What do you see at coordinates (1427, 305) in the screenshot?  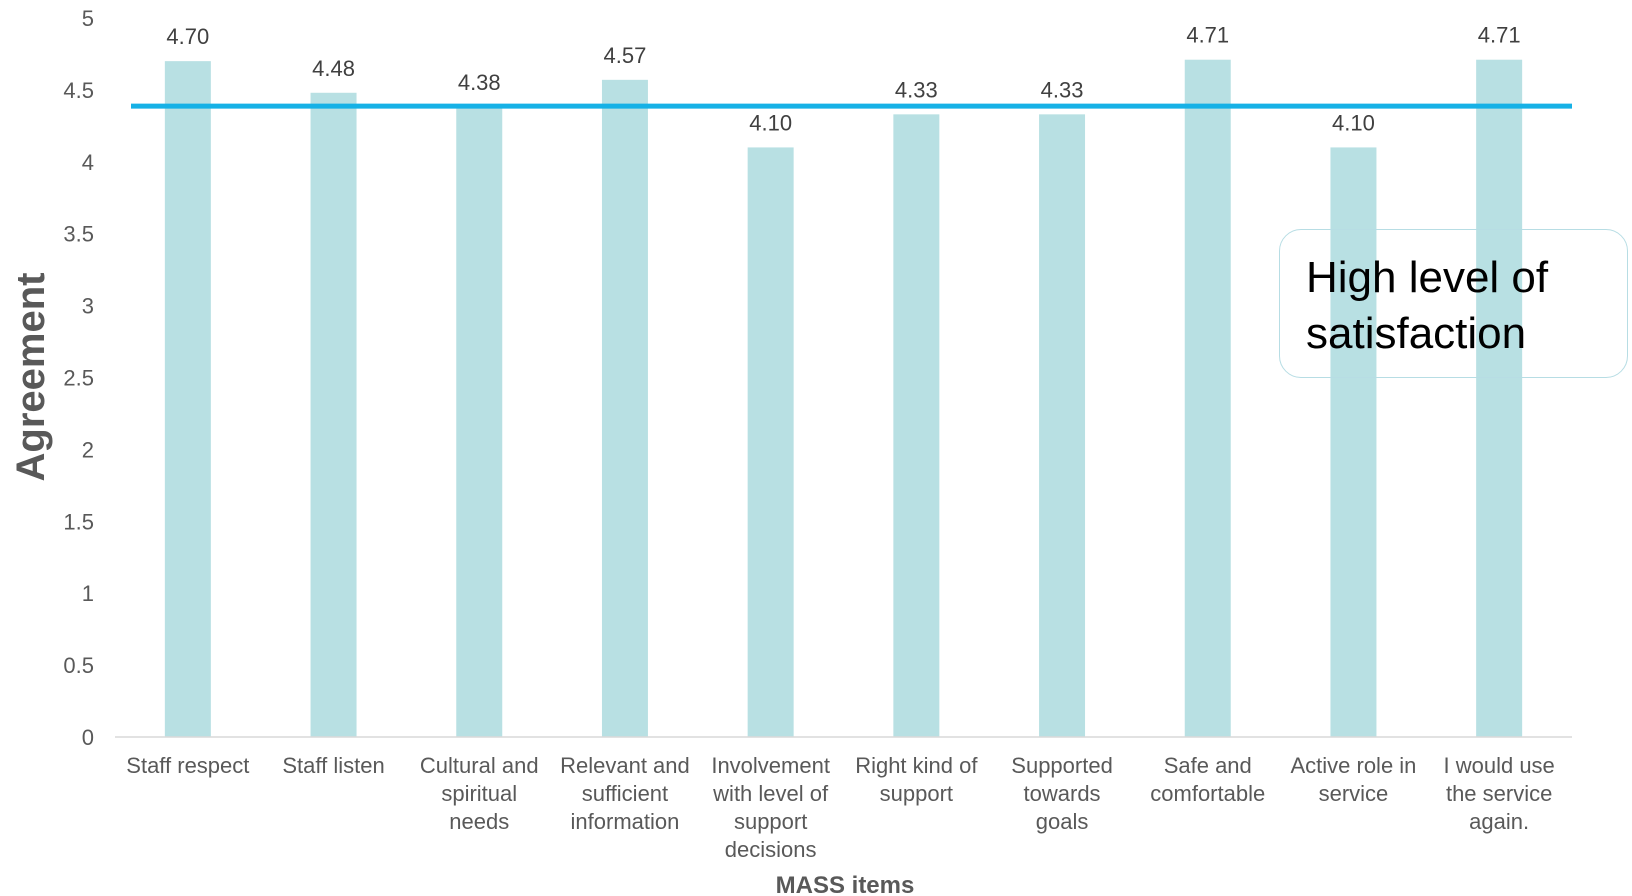 I see `annotation-text: High level of satisfaction` at bounding box center [1427, 305].